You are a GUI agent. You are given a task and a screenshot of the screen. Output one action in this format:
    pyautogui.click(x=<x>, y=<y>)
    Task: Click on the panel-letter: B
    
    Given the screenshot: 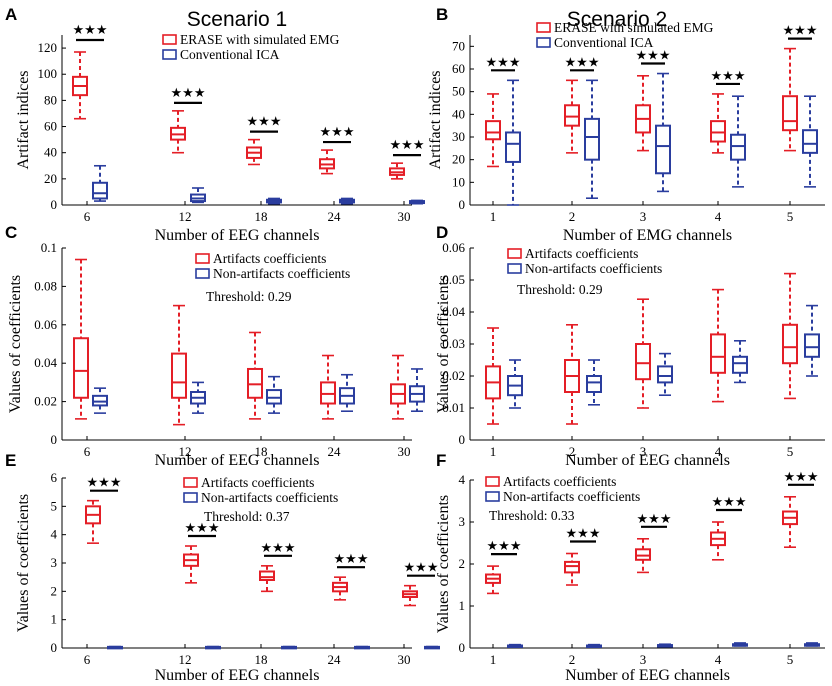 What is the action you would take?
    pyautogui.click(x=442, y=14)
    